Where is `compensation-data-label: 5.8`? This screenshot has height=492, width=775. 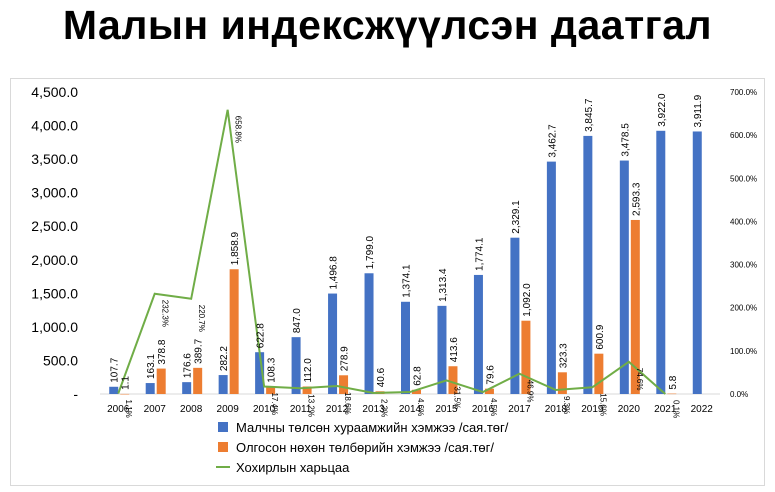
compensation-data-label: 5.8 is located at coordinates (673, 382).